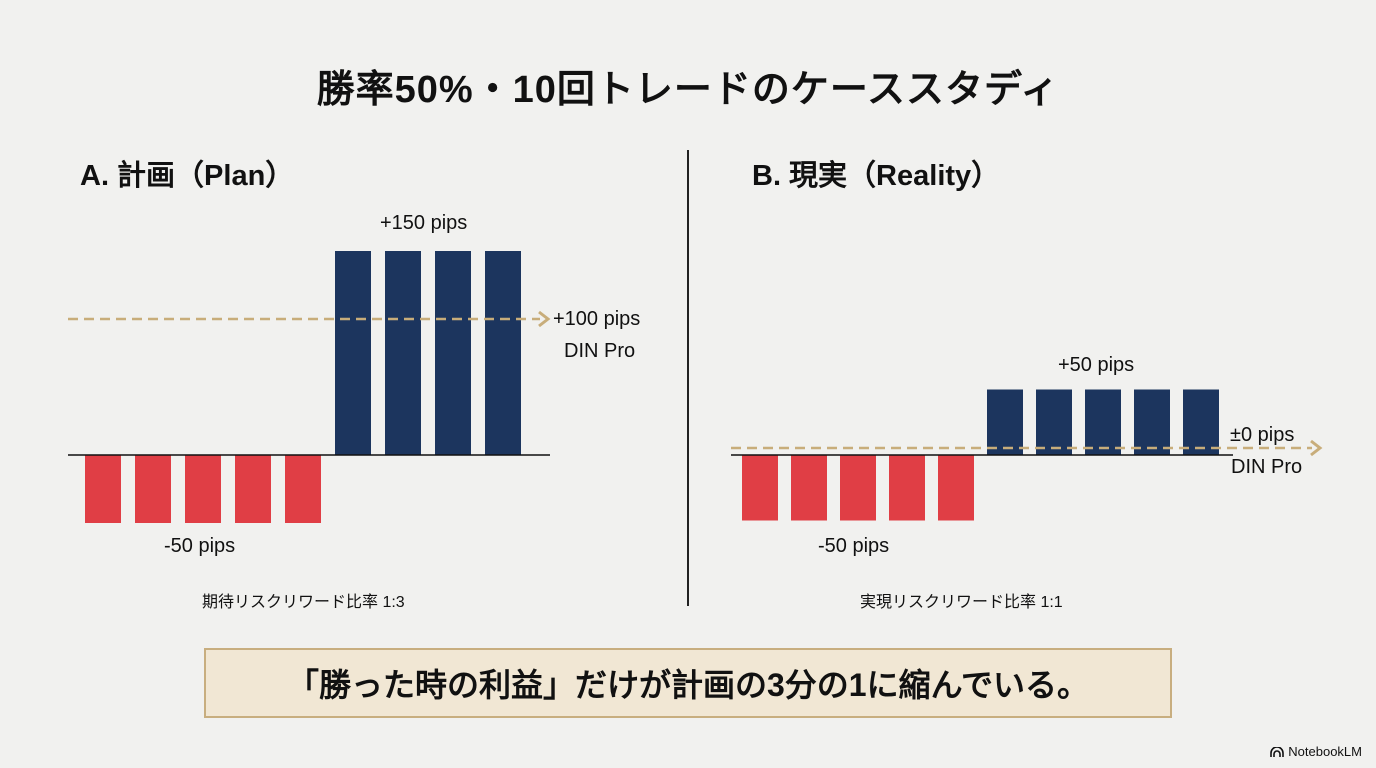  What do you see at coordinates (688, 378) in the screenshot?
I see `panel-divider` at bounding box center [688, 378].